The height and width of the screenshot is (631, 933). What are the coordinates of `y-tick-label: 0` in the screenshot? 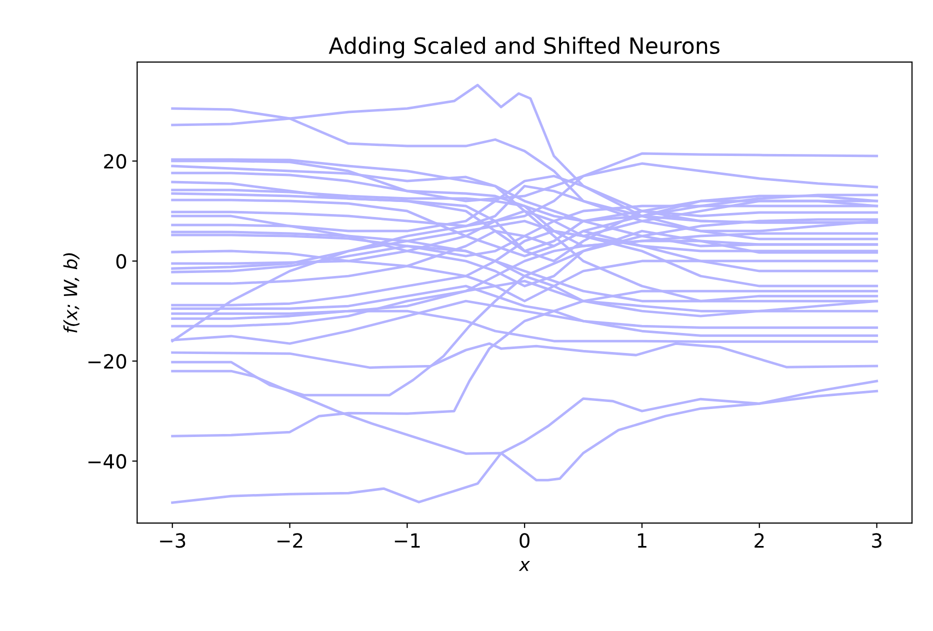 It's located at (121, 261).